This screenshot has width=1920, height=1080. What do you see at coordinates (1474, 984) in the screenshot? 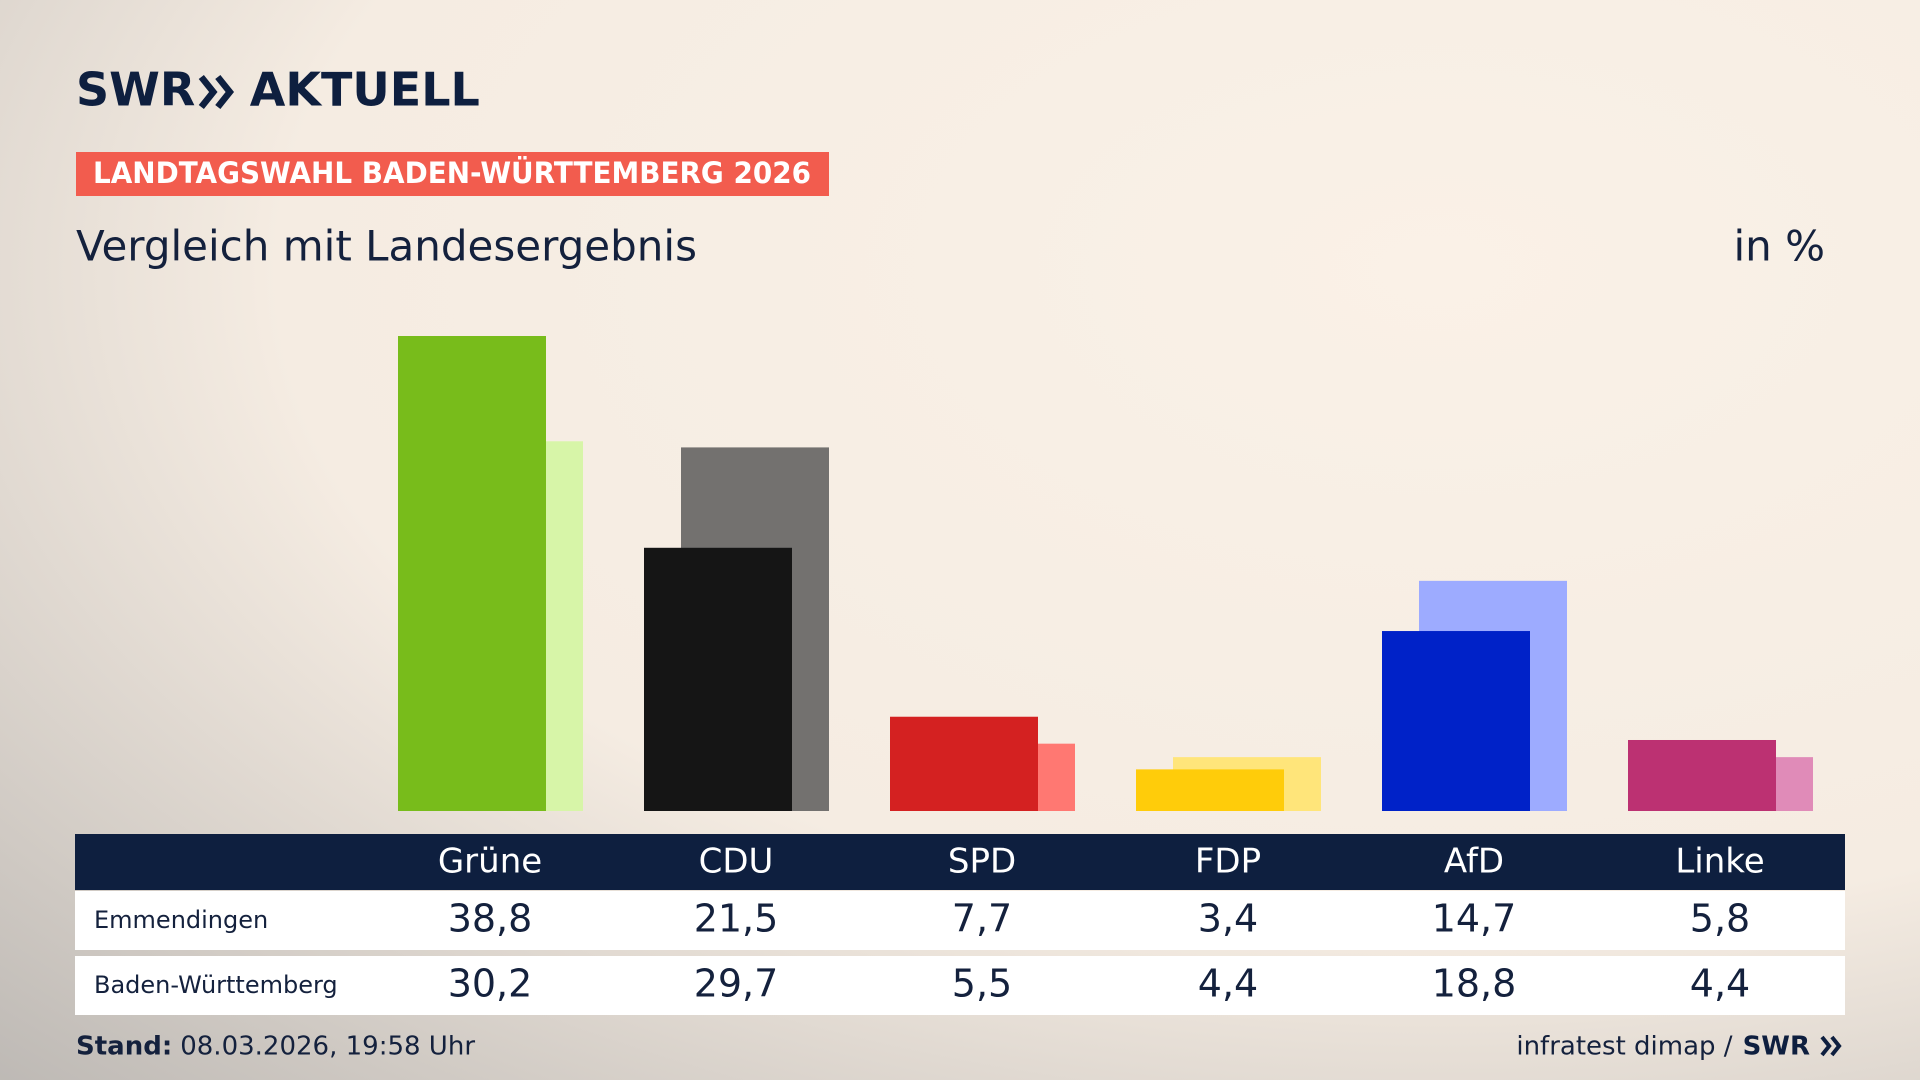
I see `value-label: 18,8` at bounding box center [1474, 984].